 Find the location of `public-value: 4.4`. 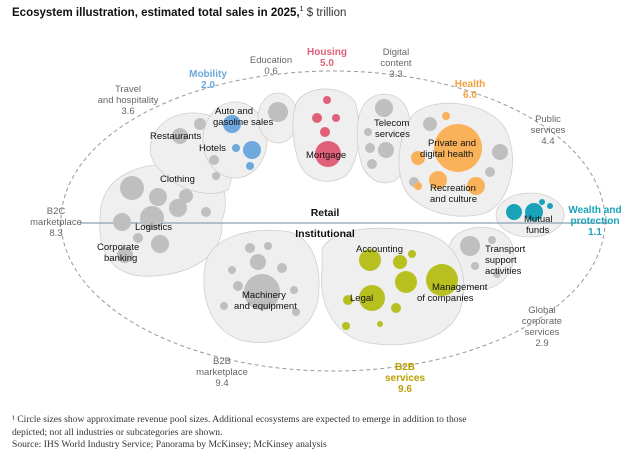

public-value: 4.4 is located at coordinates (547, 141).